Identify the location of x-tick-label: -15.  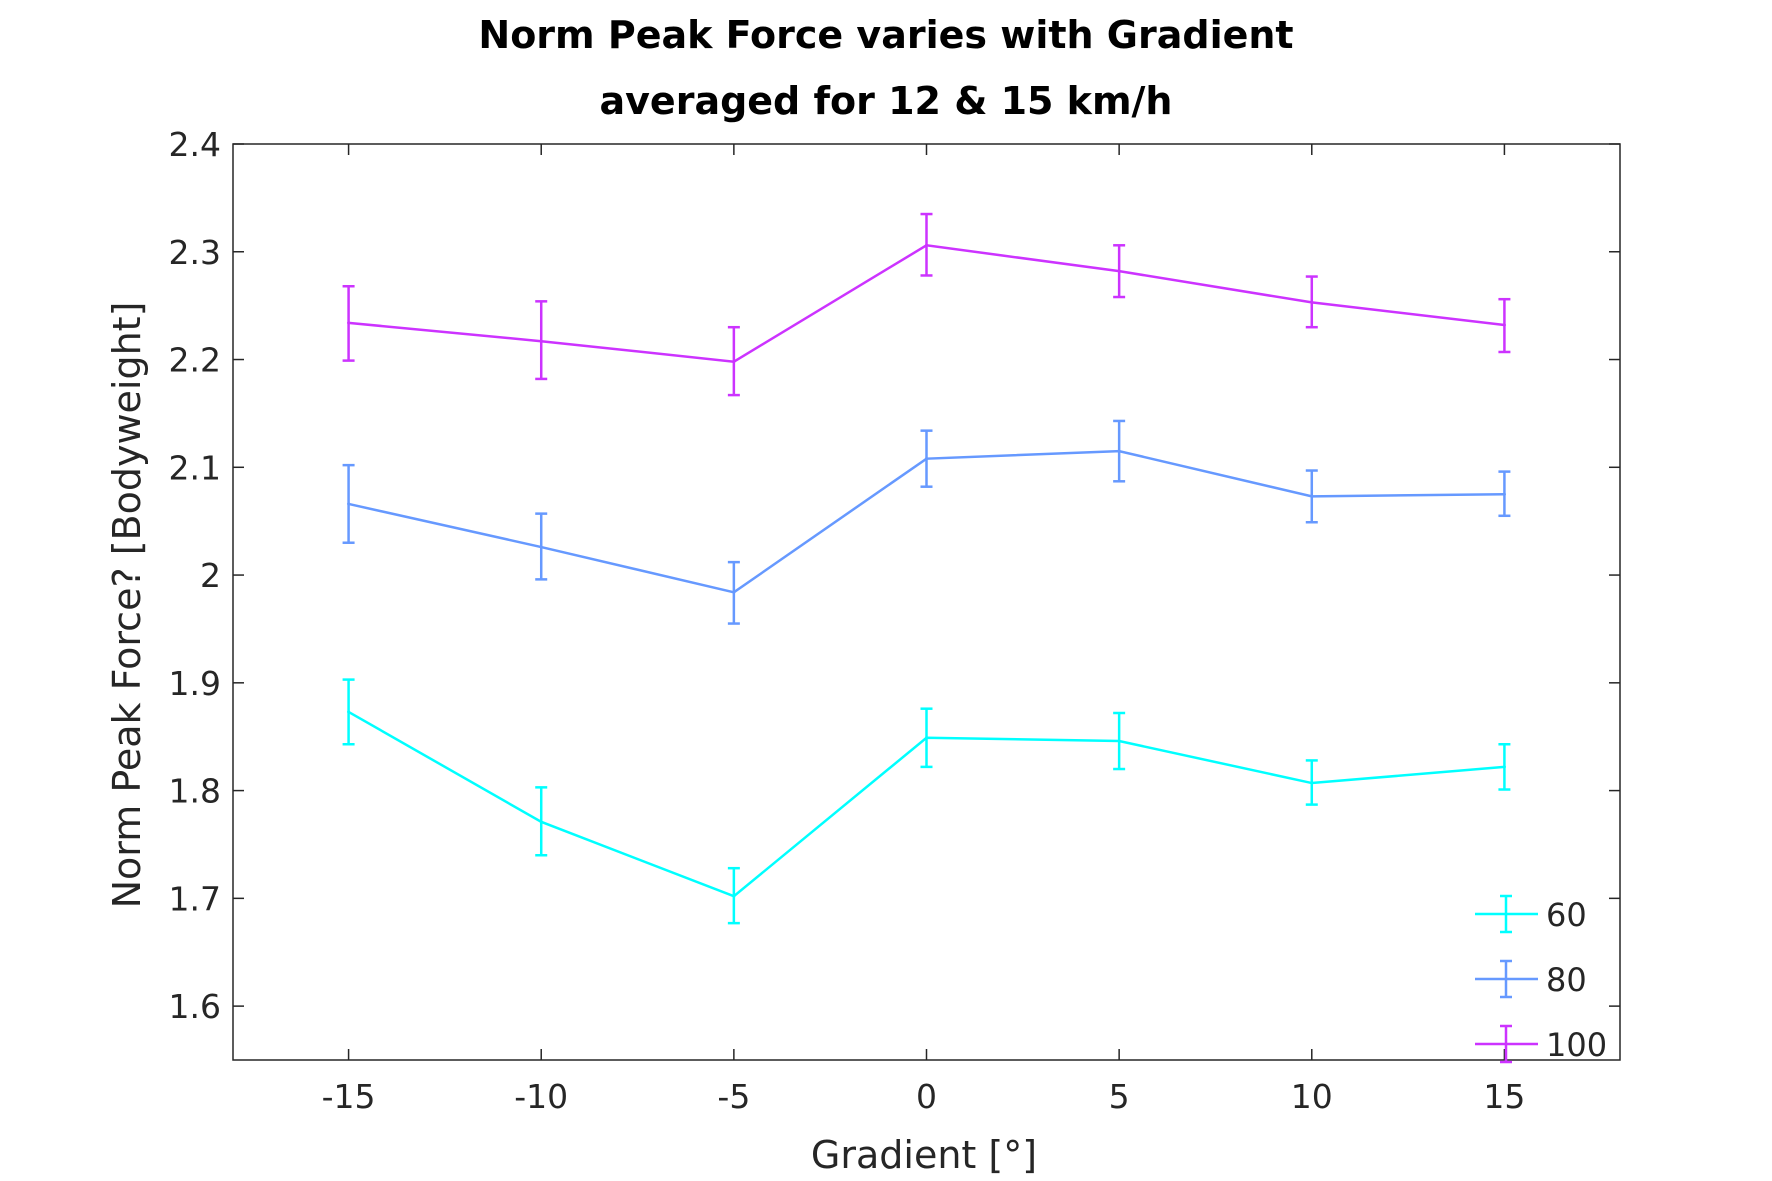
(349, 1096).